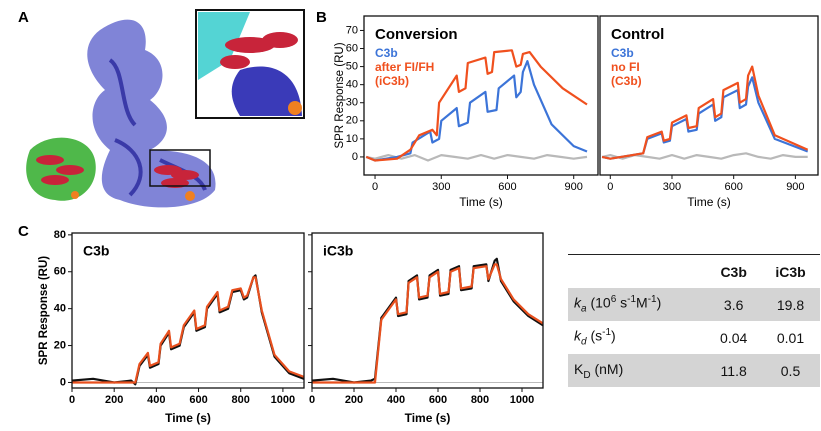  What do you see at coordinates (637, 271) in the screenshot?
I see `corner` at bounding box center [637, 271].